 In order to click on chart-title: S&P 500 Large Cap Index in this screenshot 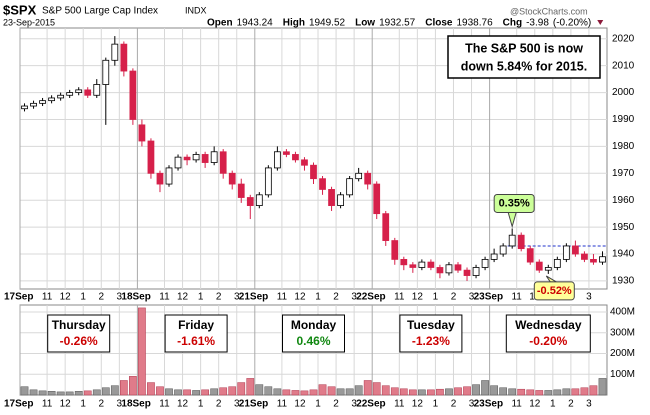, I will do `click(100, 11)`.